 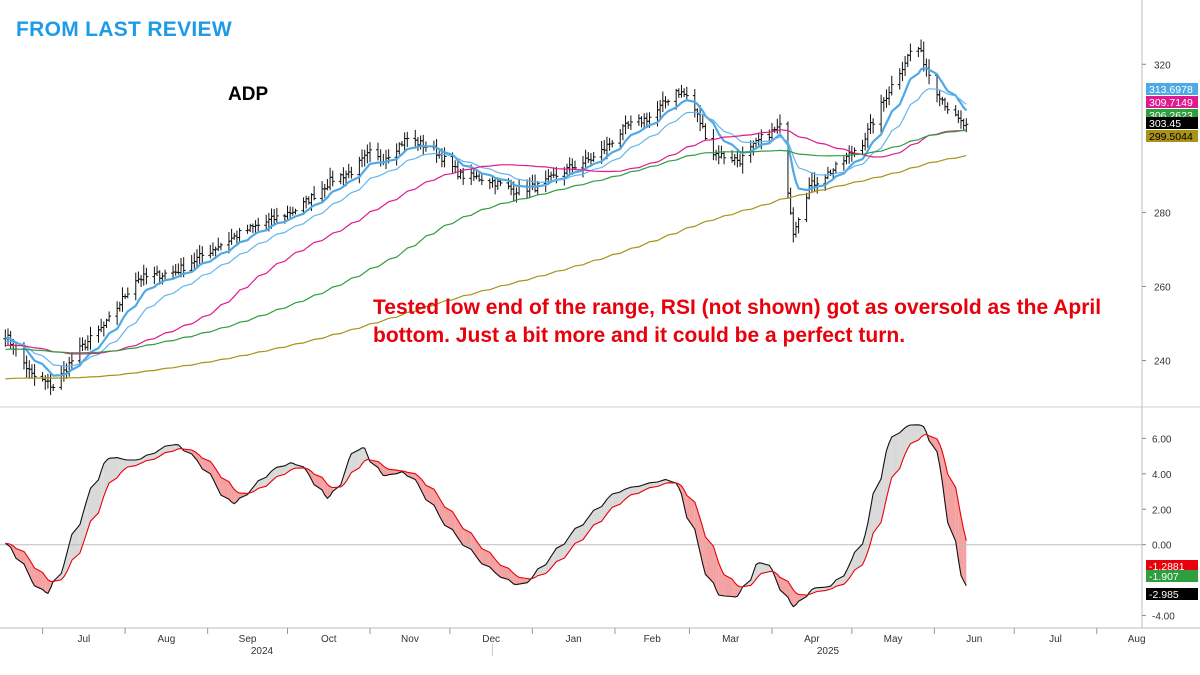 What do you see at coordinates (1162, 287) in the screenshot?
I see `price-tick-label: 260` at bounding box center [1162, 287].